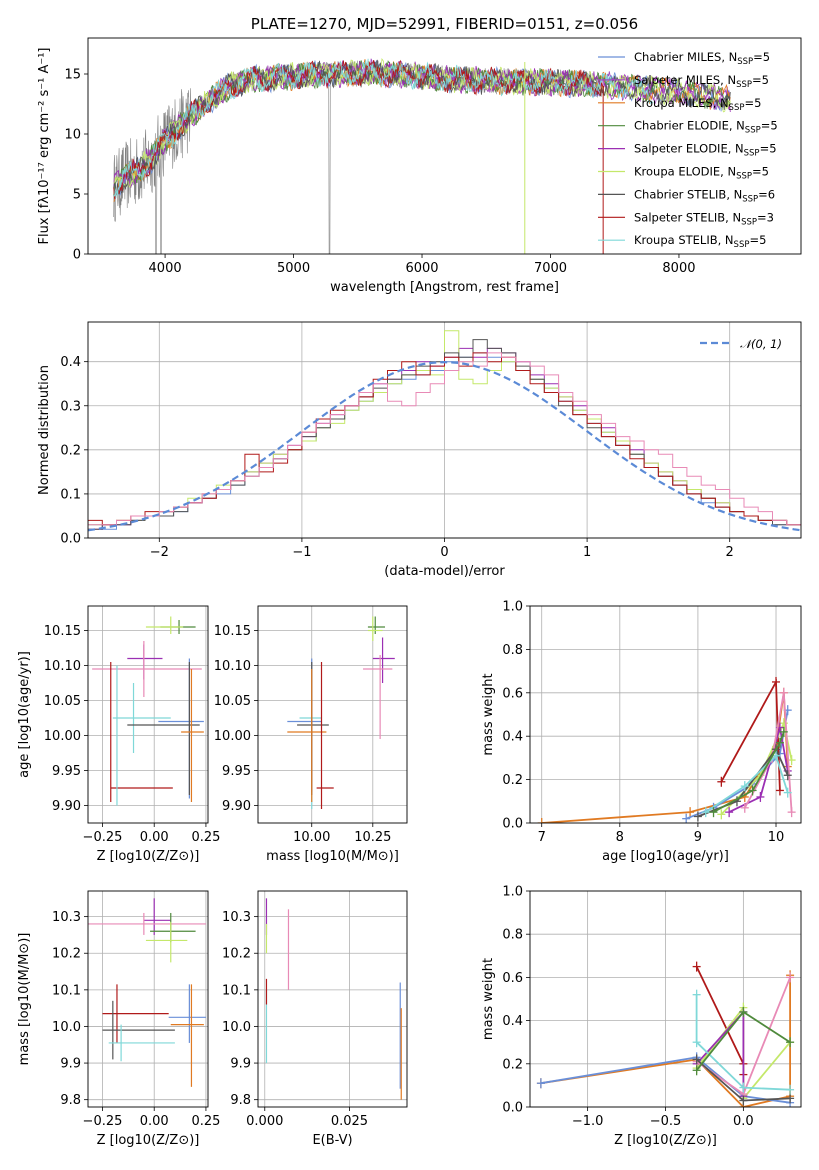 This screenshot has height=1170, width=819. What do you see at coordinates (706, 127) in the screenshot?
I see `legend-entry: Chabrier ELODIE, NSSP=5` at bounding box center [706, 127].